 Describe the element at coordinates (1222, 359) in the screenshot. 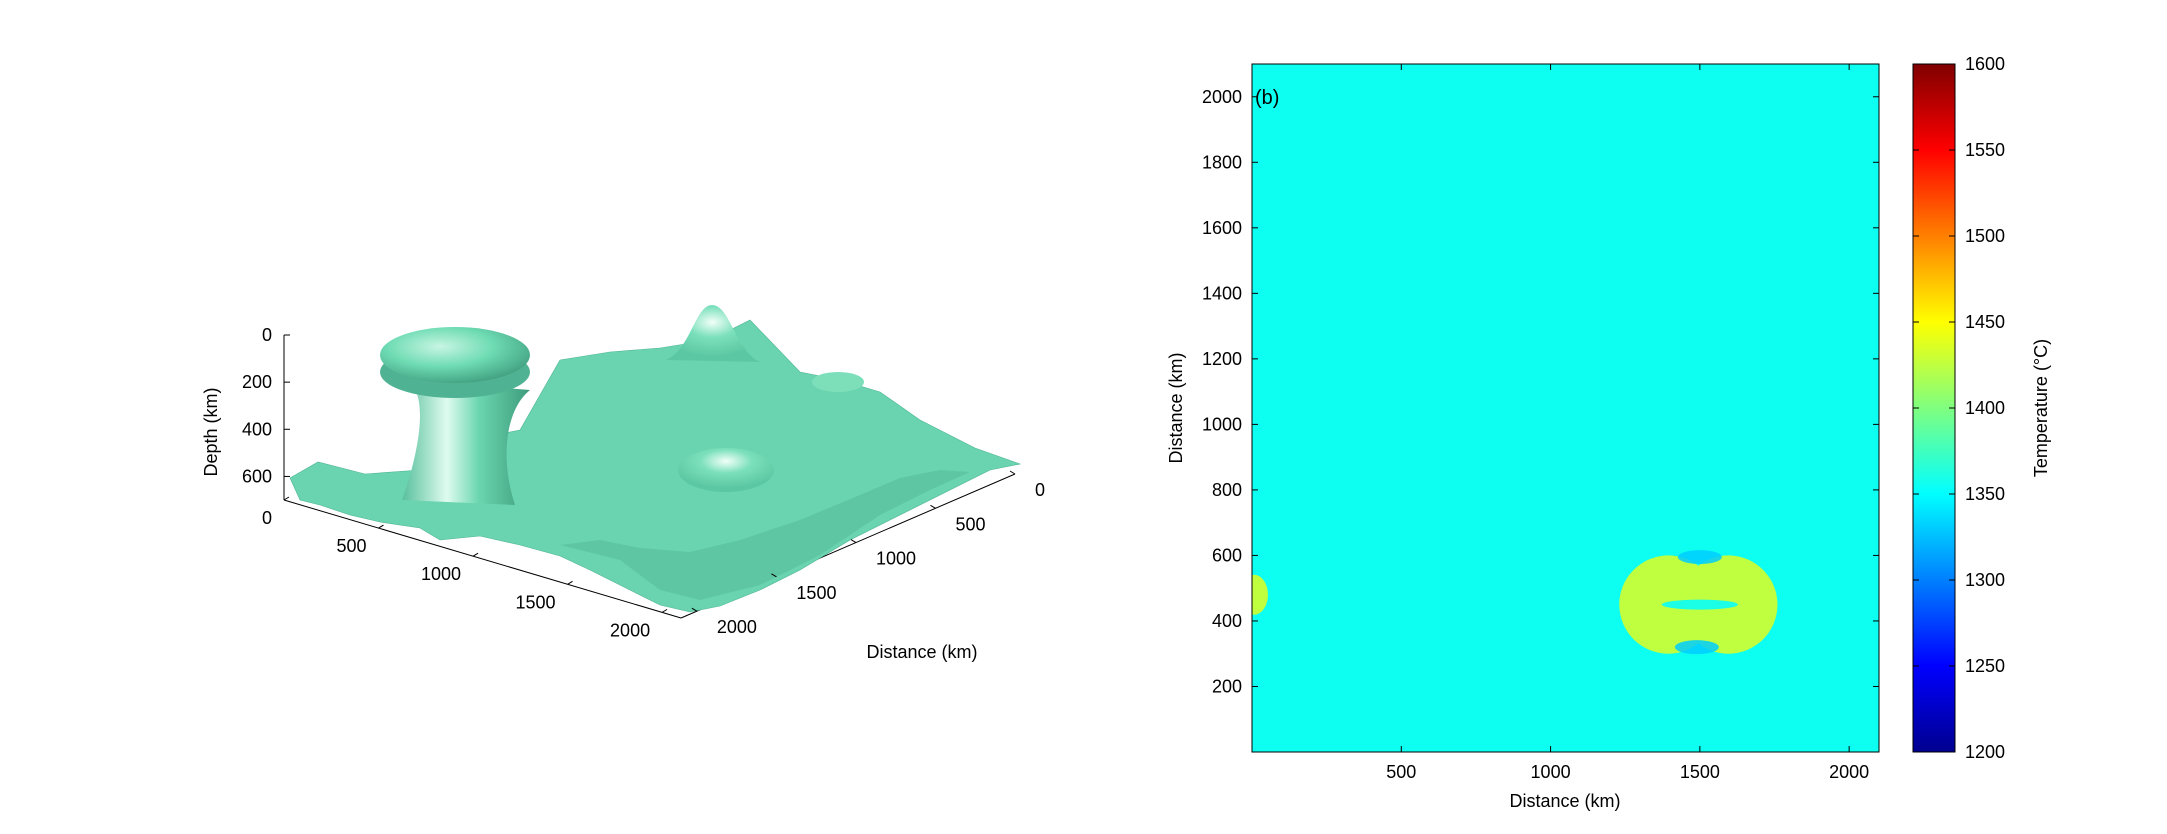

I see `hm-y-tick-label: 1200` at that location.